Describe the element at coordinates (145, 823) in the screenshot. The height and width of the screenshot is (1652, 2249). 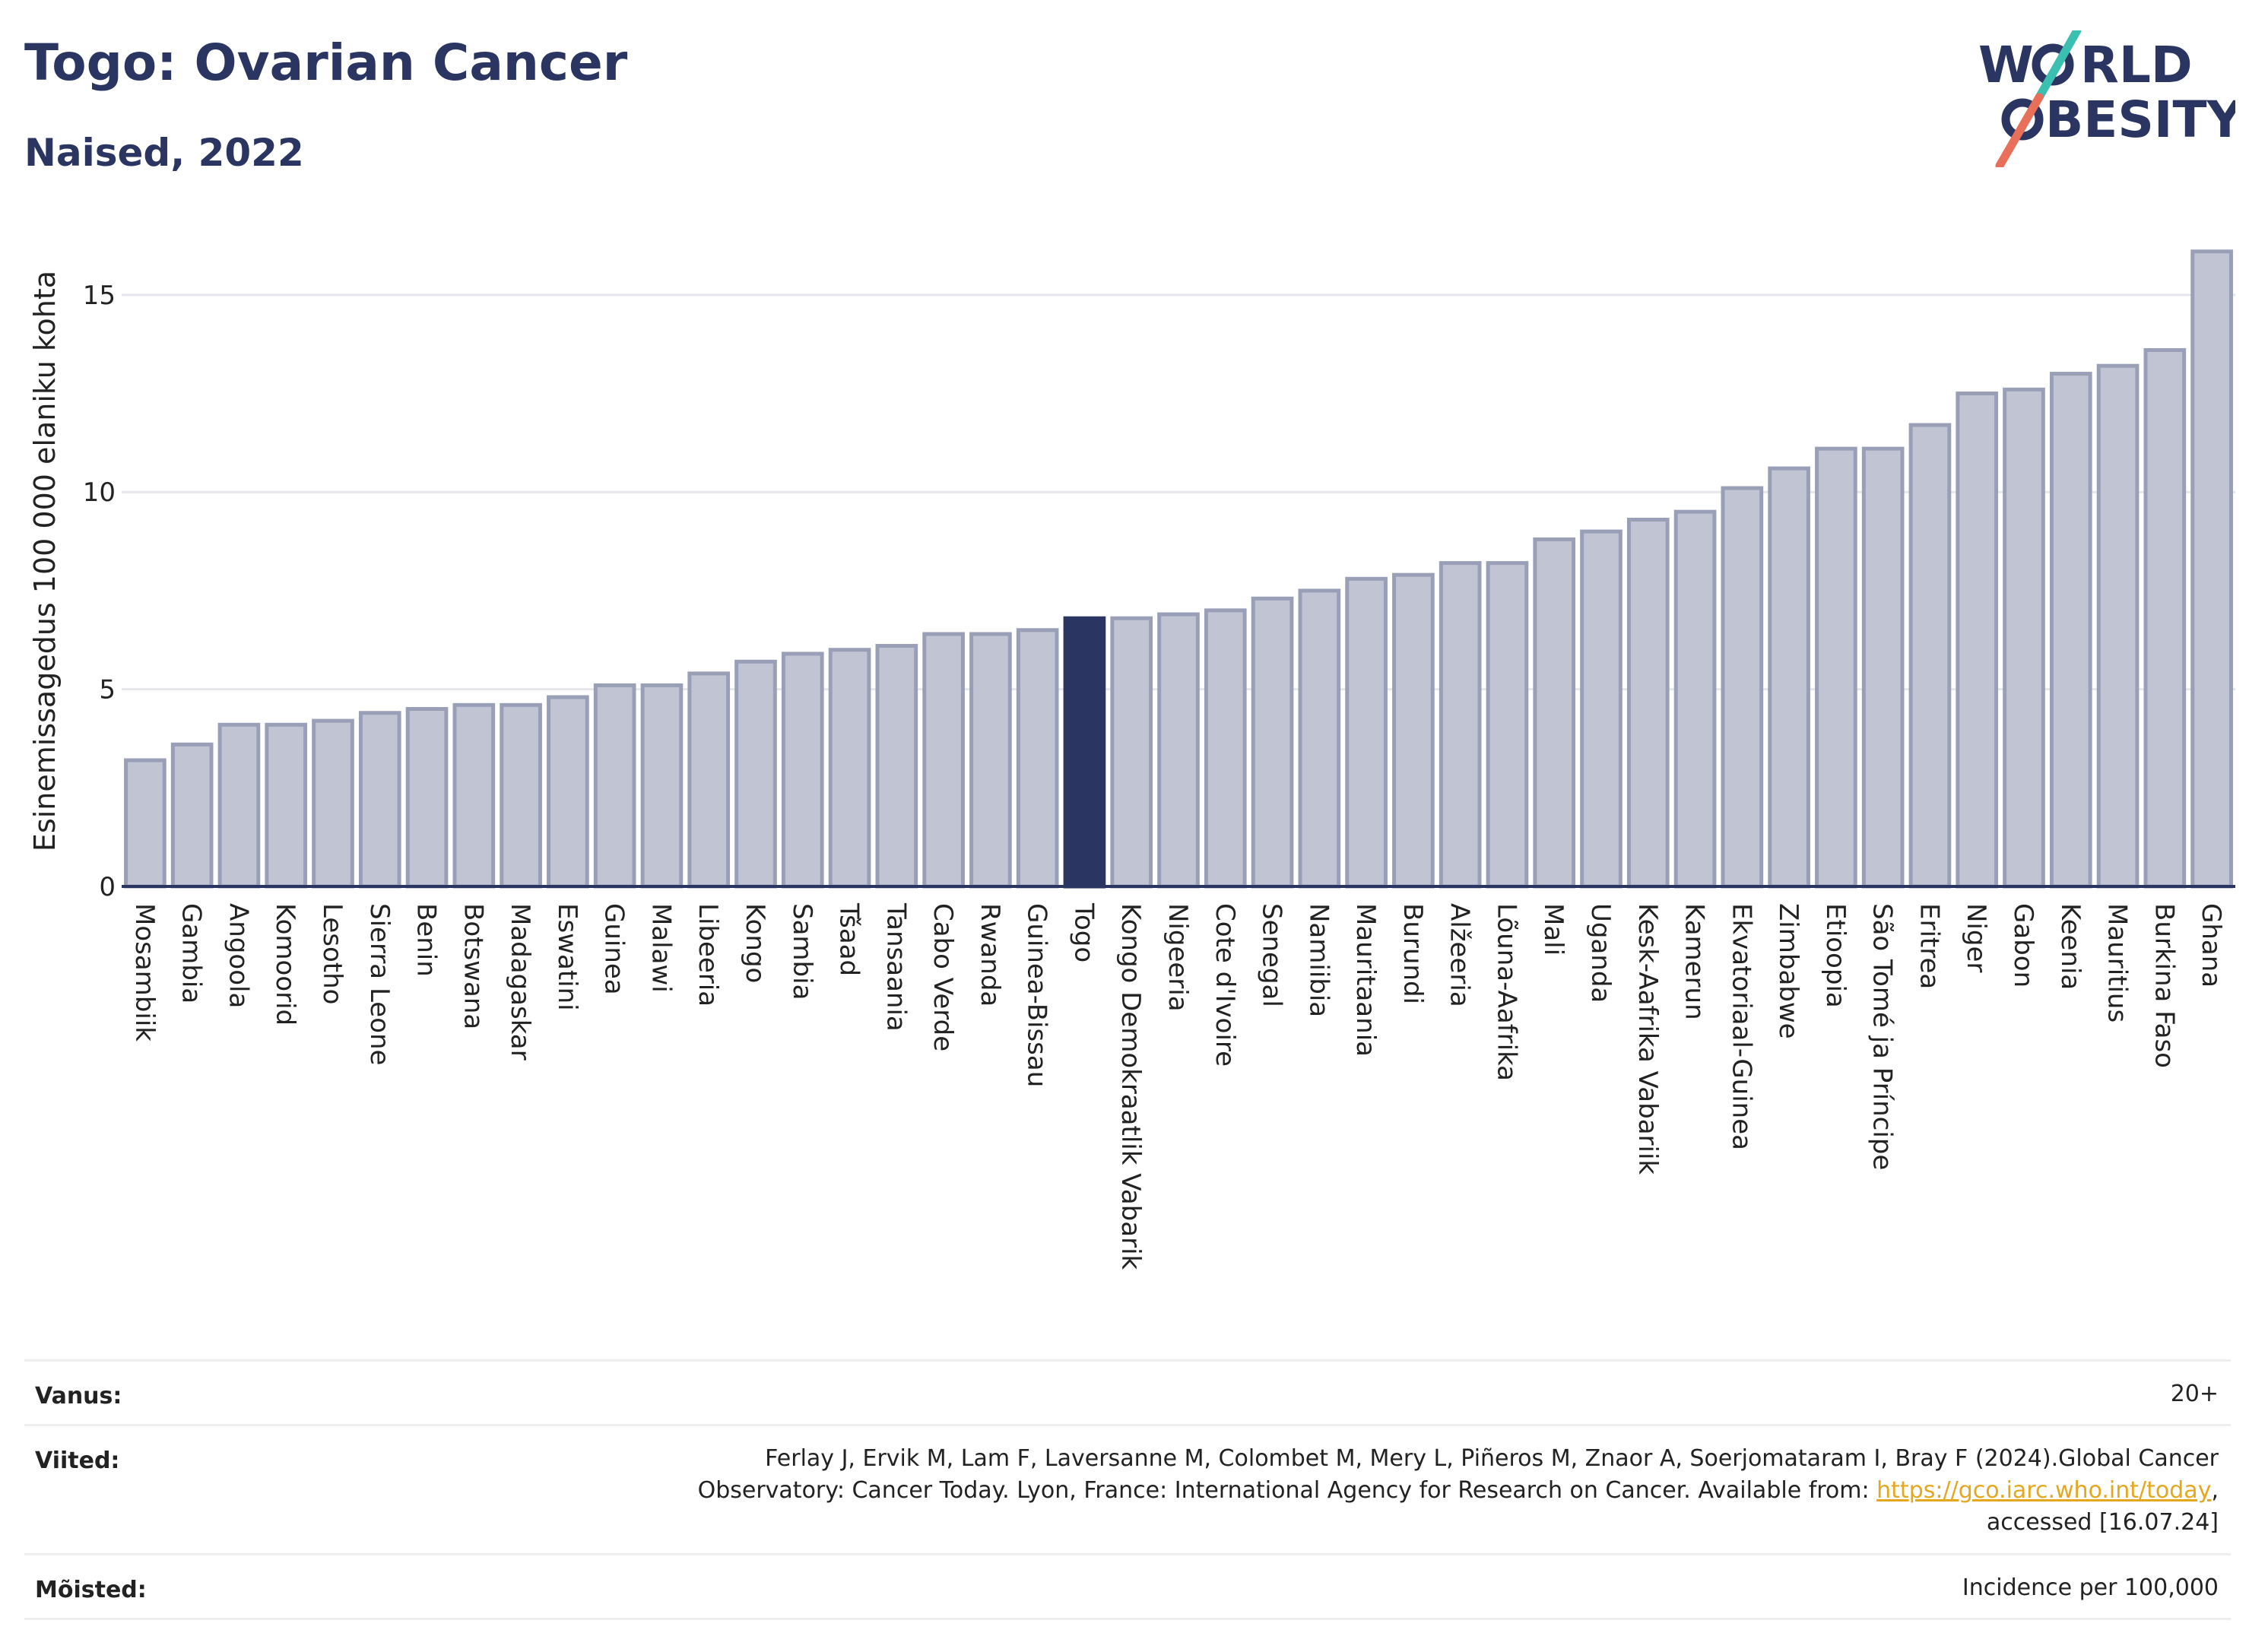
I see `bar-mosambiik` at that location.